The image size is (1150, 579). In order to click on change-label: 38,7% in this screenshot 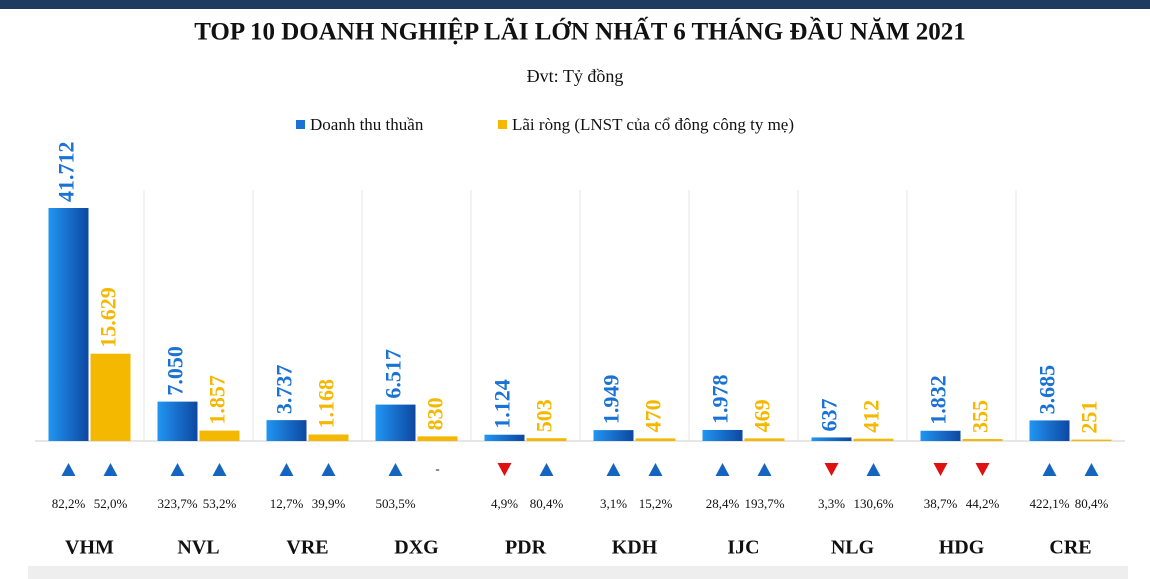, I will do `click(941, 503)`.